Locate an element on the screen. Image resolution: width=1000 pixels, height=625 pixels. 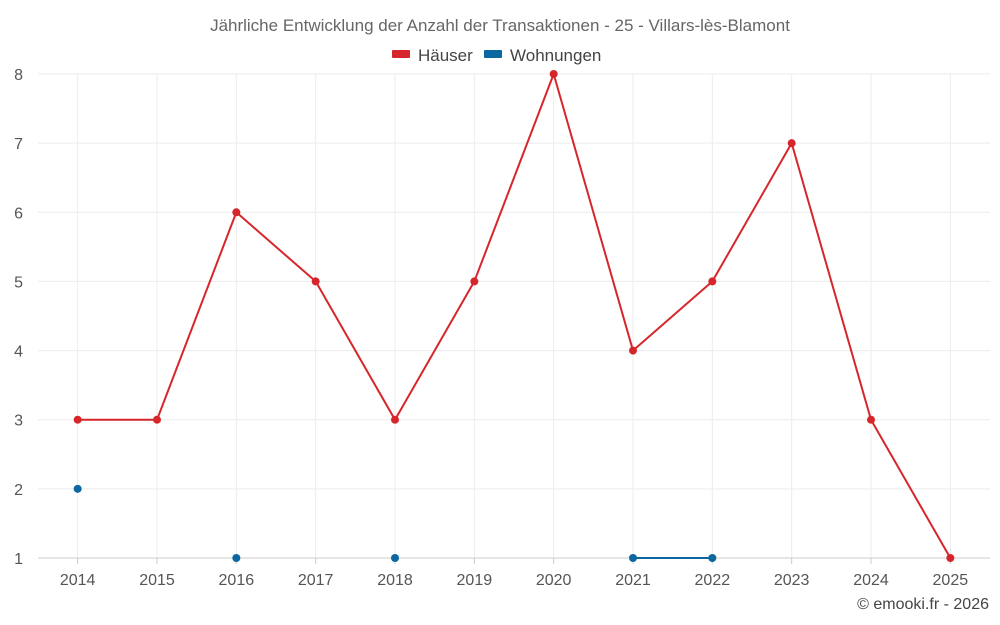
legend-label-haeuser: Häuser is located at coordinates (445, 55).